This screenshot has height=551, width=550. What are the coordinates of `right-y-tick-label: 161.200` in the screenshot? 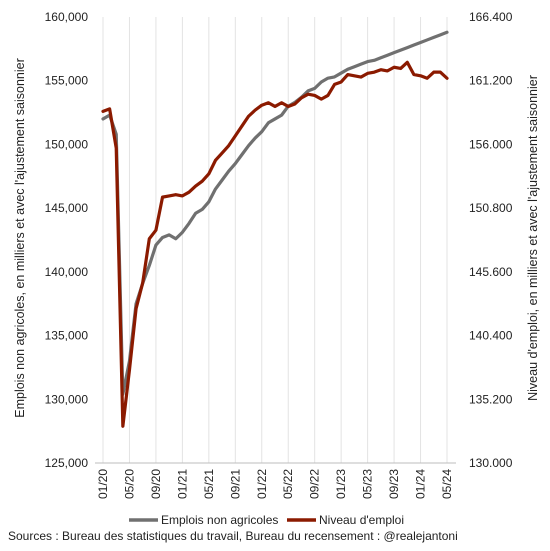 It's located at (491, 81).